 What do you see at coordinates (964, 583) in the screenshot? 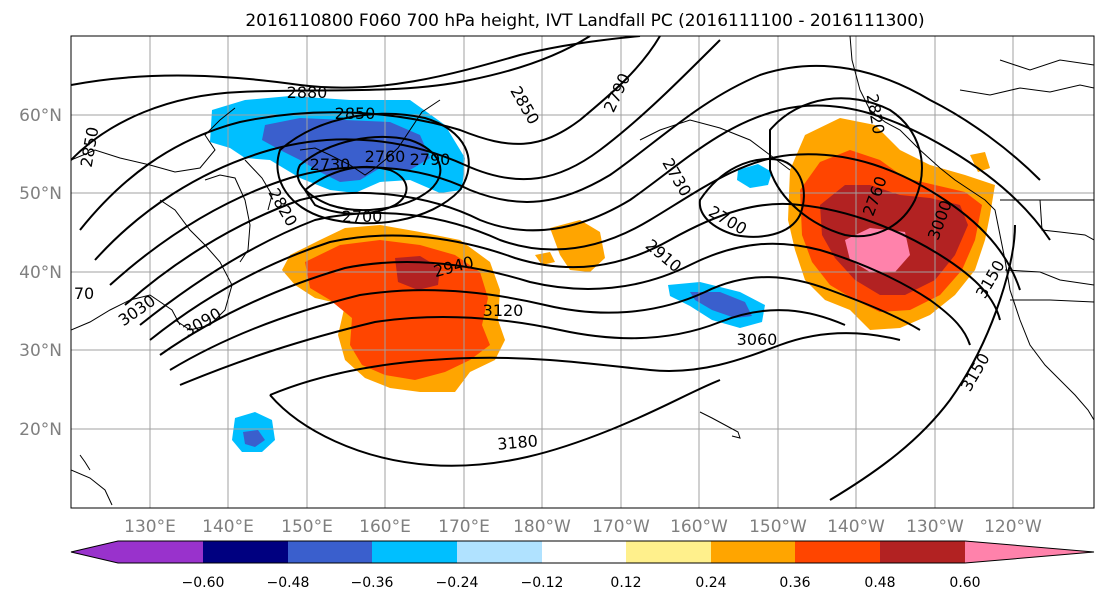
I see `colorbar-label: 0.60` at bounding box center [964, 583].